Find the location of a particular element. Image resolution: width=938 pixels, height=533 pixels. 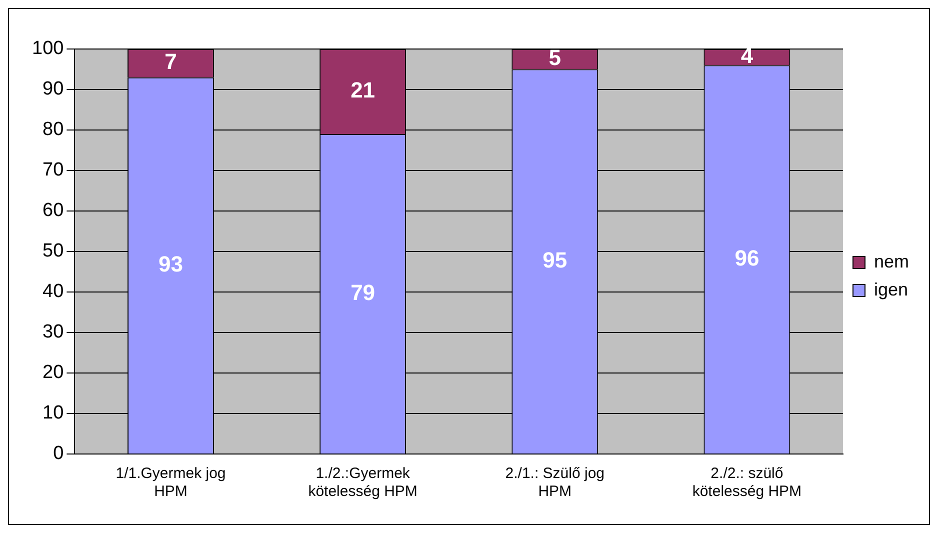

y-tick-label: 90 is located at coordinates (53, 89).